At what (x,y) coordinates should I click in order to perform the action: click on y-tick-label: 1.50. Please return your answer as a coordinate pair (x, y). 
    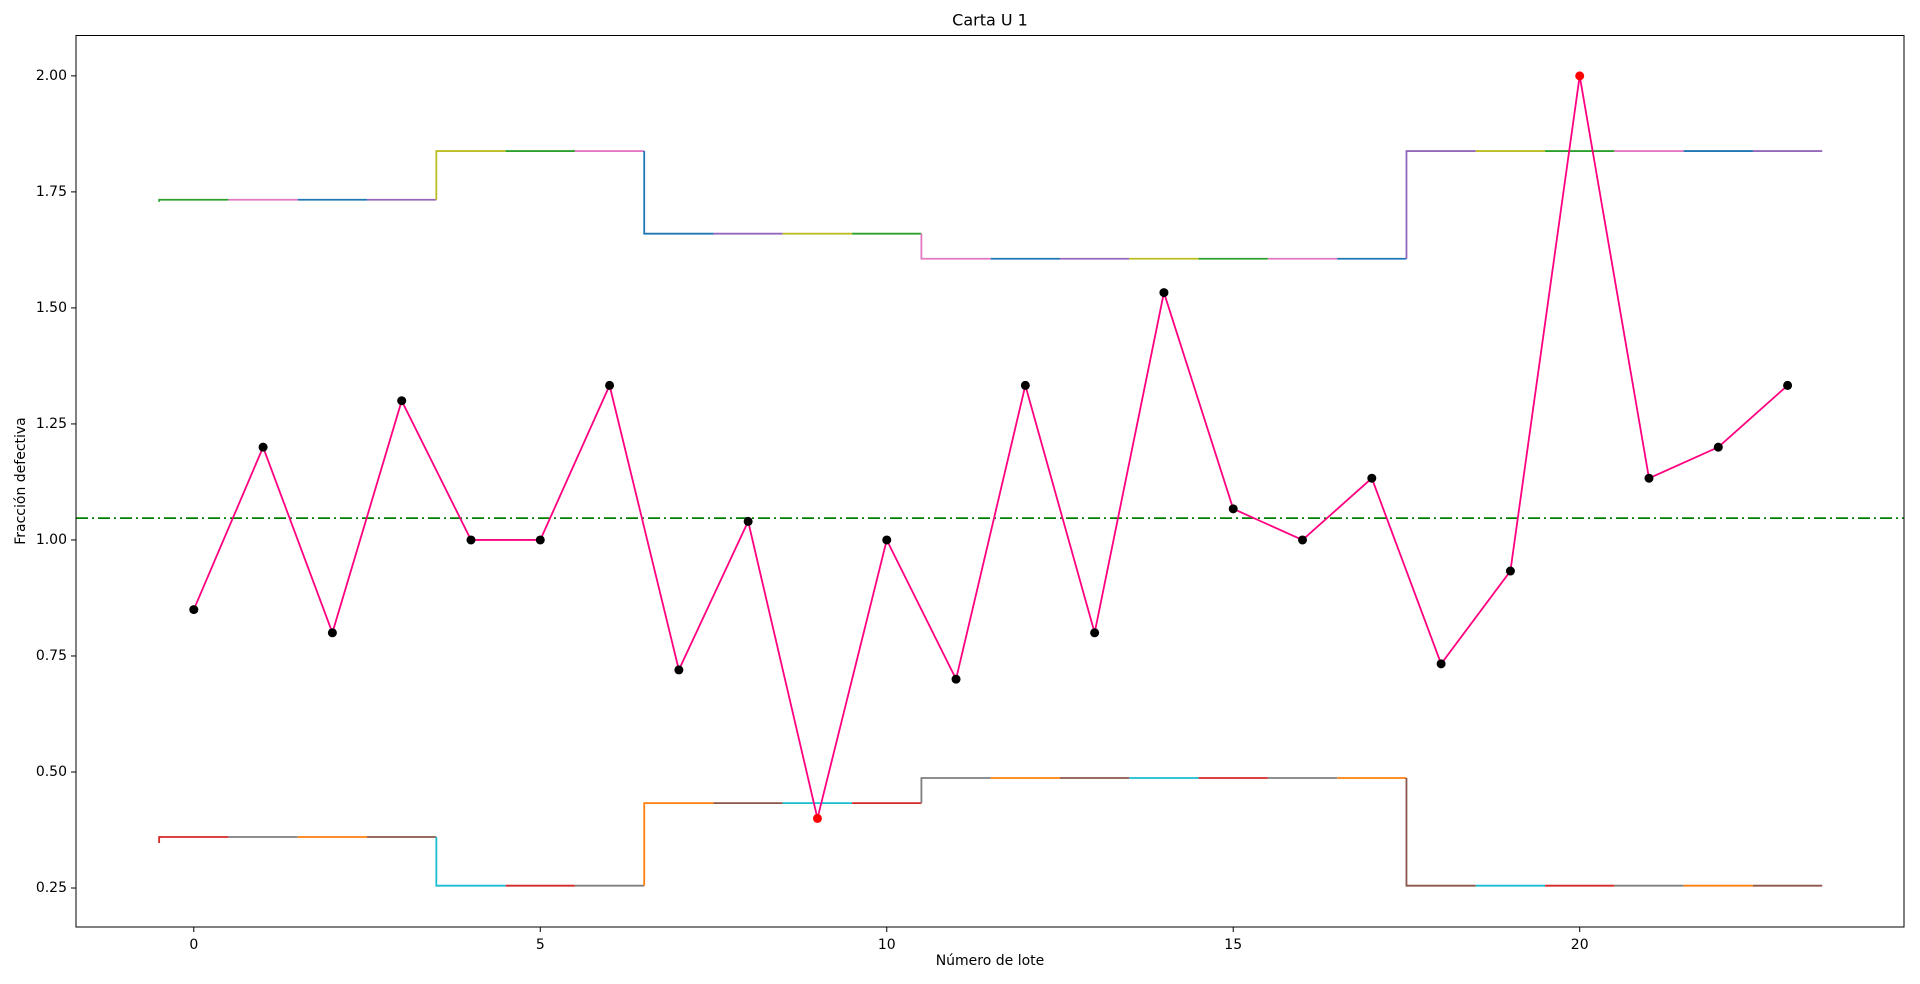
    Looking at the image, I should click on (51, 308).